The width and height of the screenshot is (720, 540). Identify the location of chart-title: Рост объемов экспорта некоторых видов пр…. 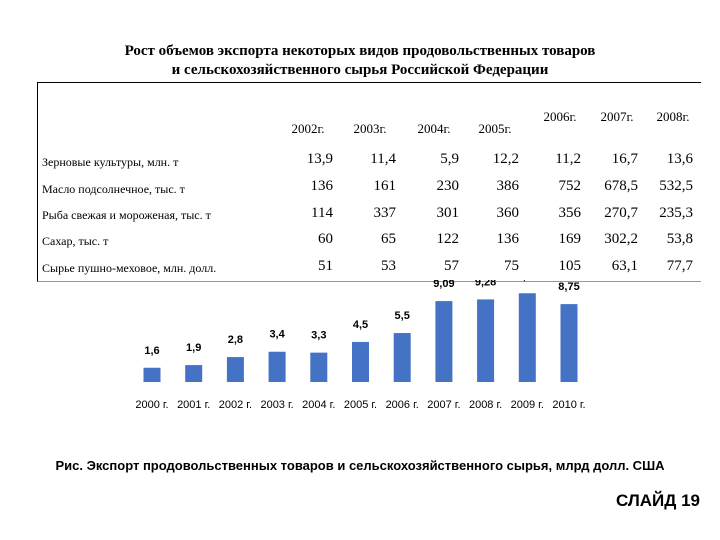
(360, 61).